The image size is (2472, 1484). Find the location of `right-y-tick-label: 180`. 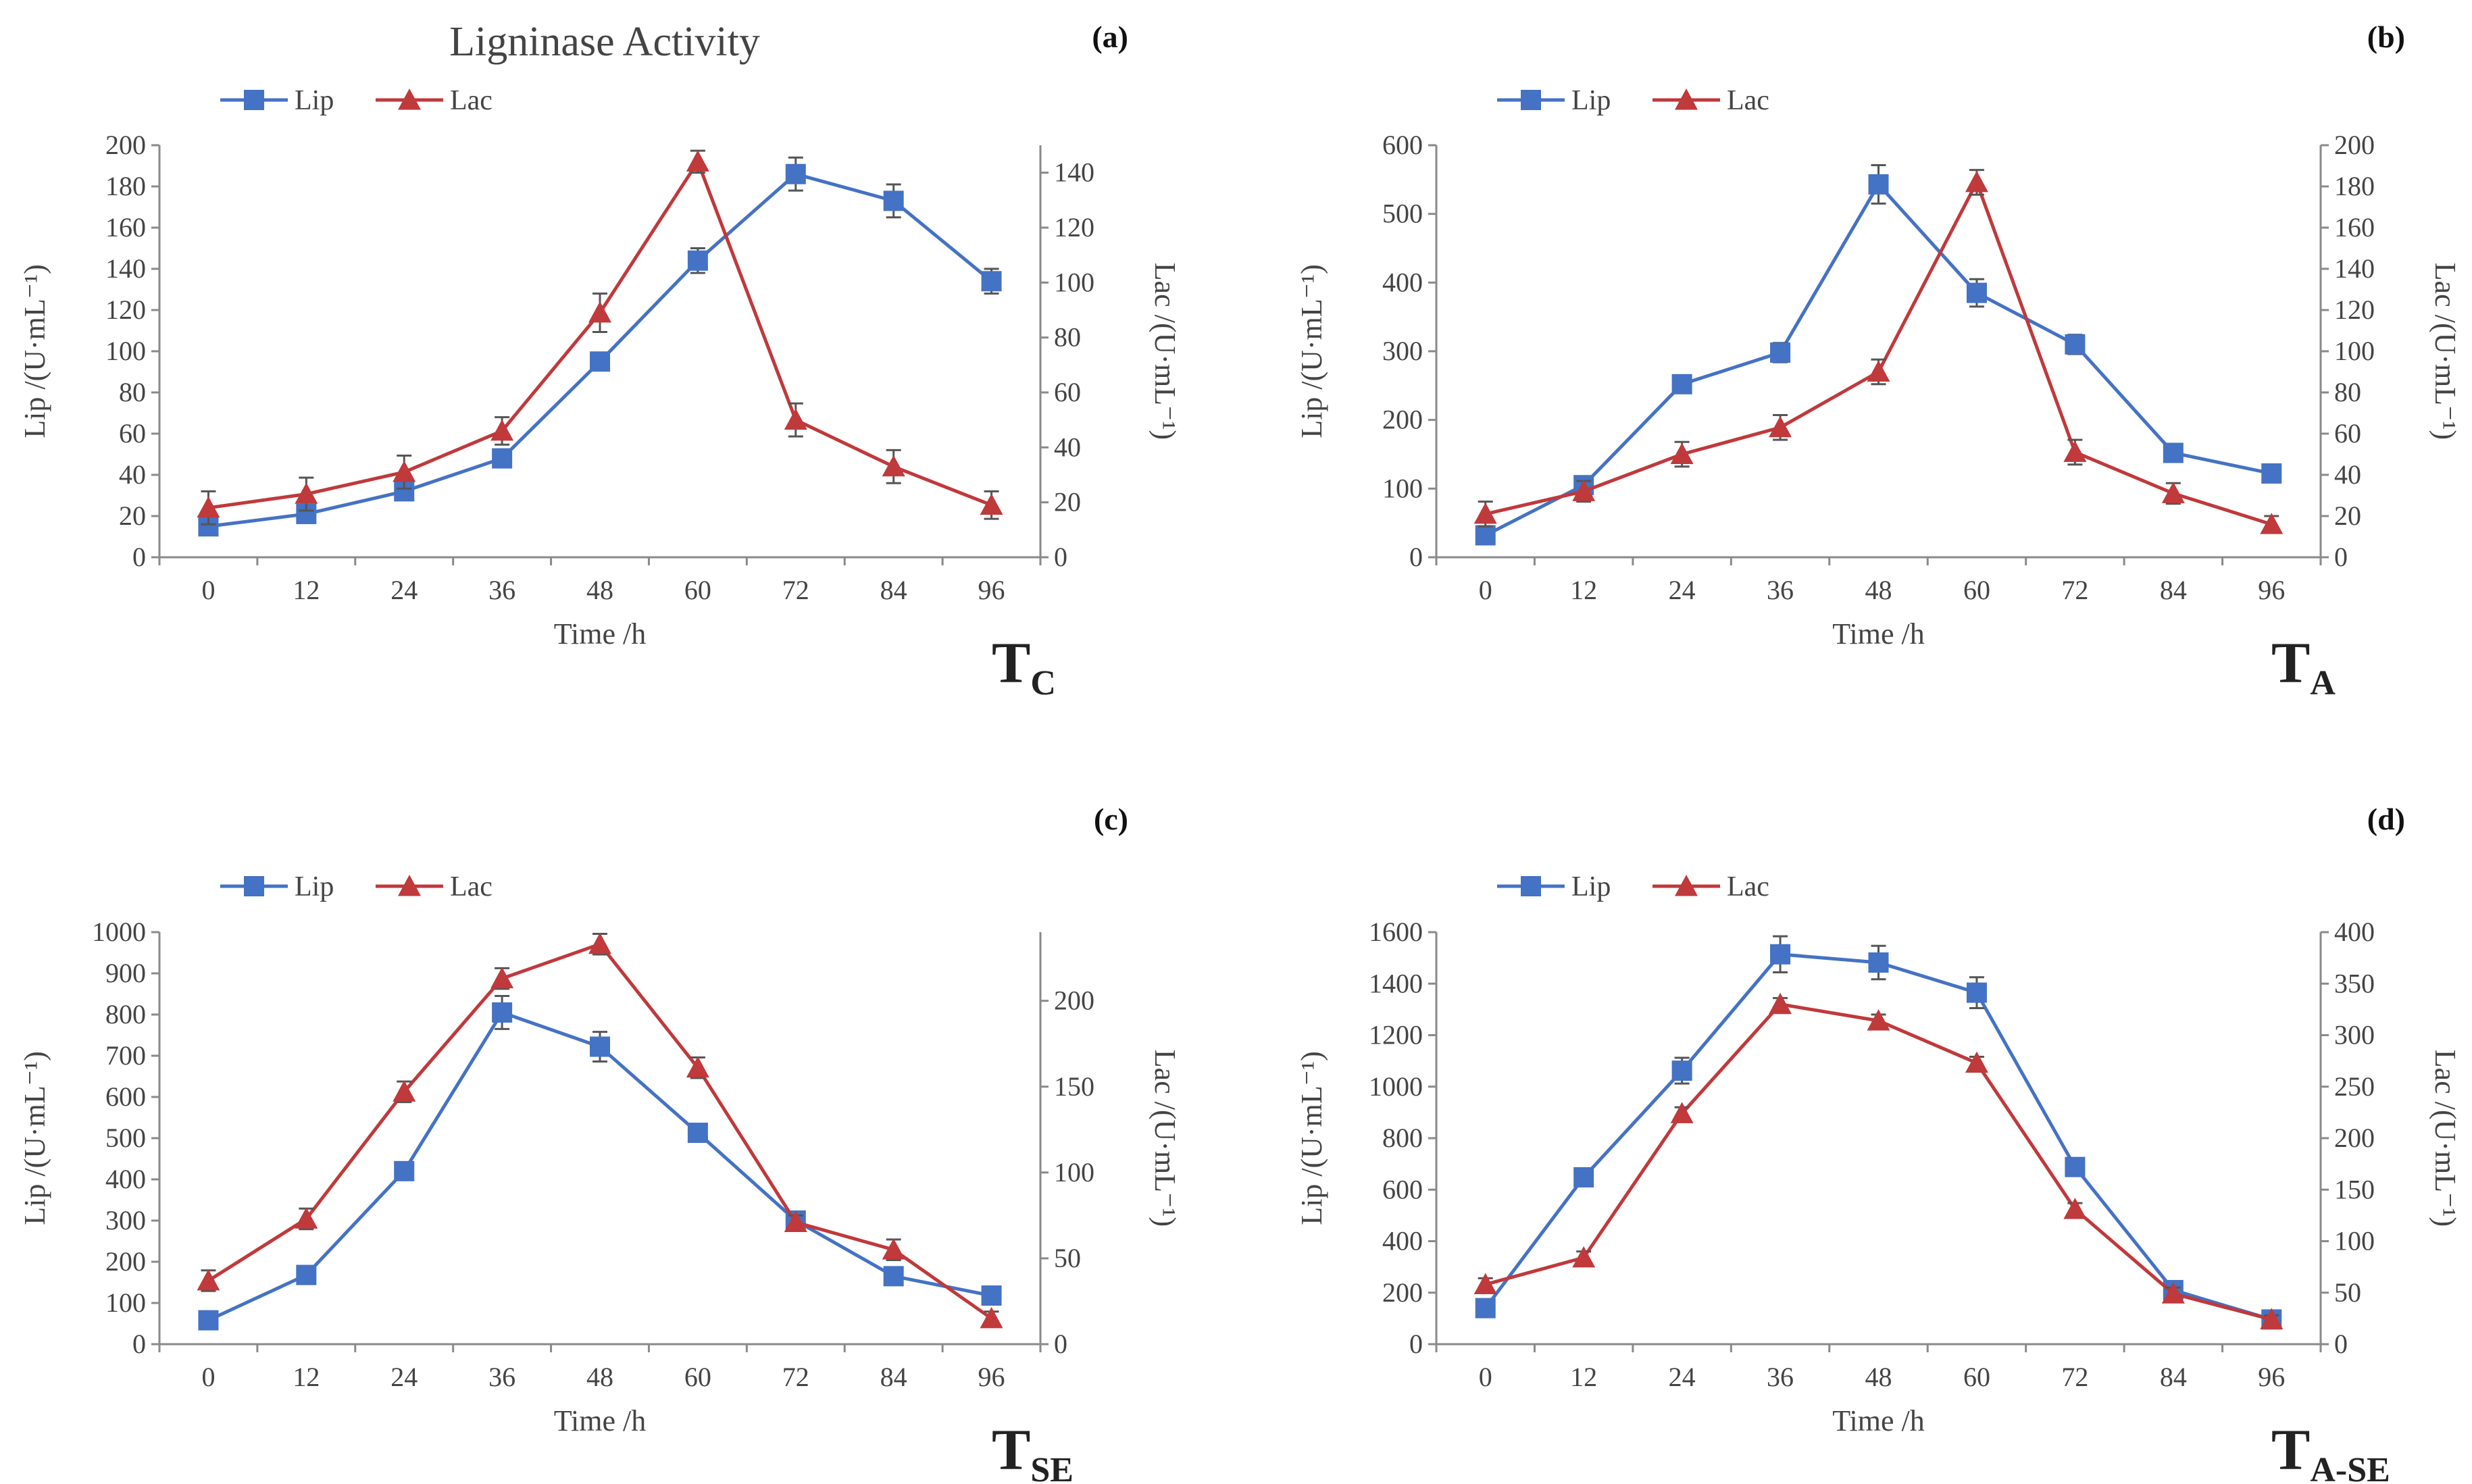

right-y-tick-label: 180 is located at coordinates (2354, 186).